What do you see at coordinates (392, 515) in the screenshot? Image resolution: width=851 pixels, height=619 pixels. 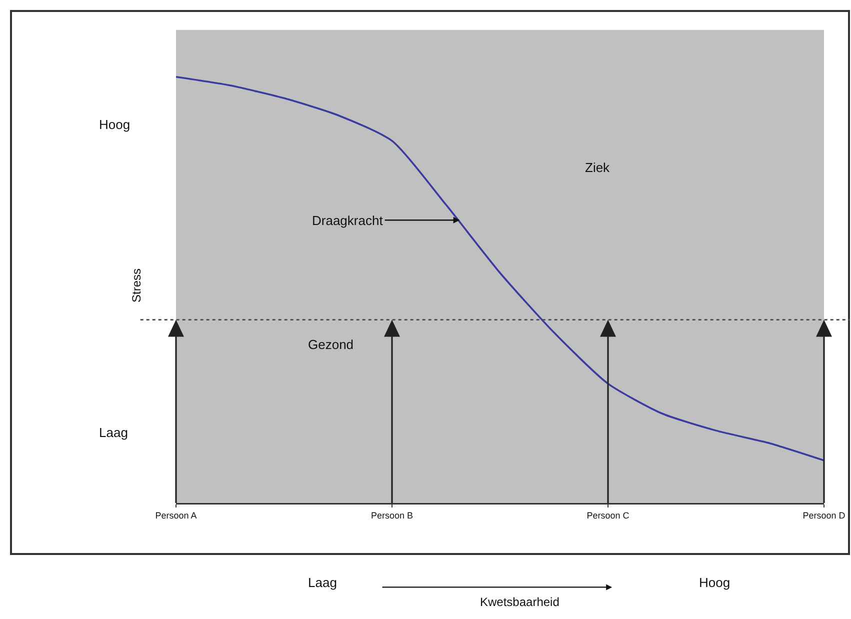 I see `x-tick-label: Persoon B` at bounding box center [392, 515].